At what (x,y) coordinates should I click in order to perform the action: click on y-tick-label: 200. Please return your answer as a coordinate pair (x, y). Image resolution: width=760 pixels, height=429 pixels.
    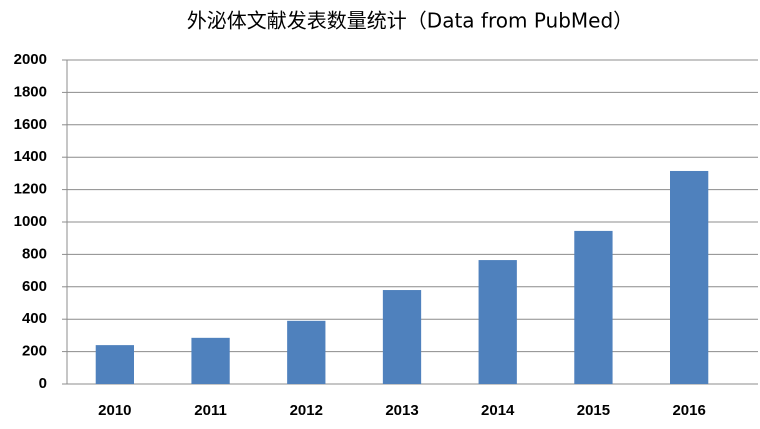
    Looking at the image, I should click on (34, 351).